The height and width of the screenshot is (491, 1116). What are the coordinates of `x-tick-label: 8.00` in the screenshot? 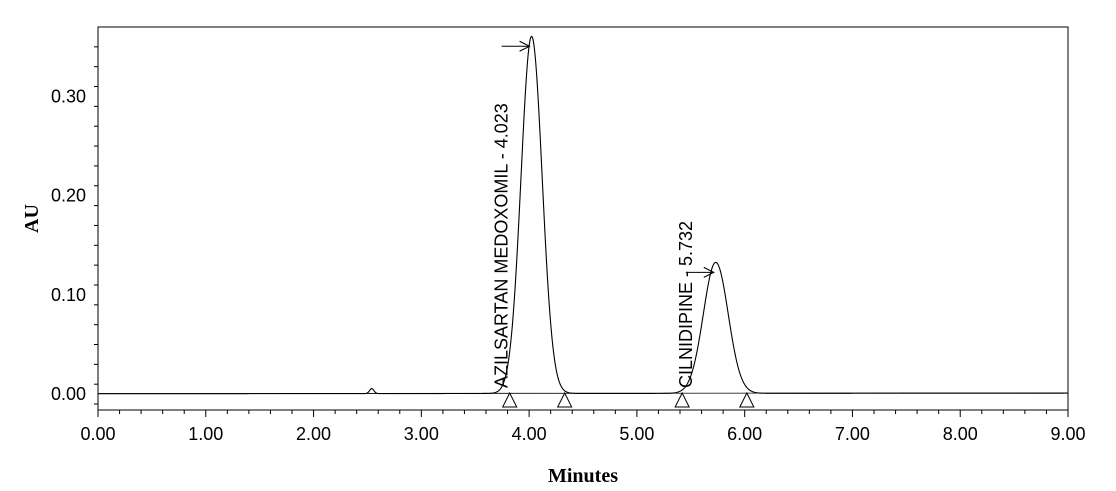 It's located at (960, 434).